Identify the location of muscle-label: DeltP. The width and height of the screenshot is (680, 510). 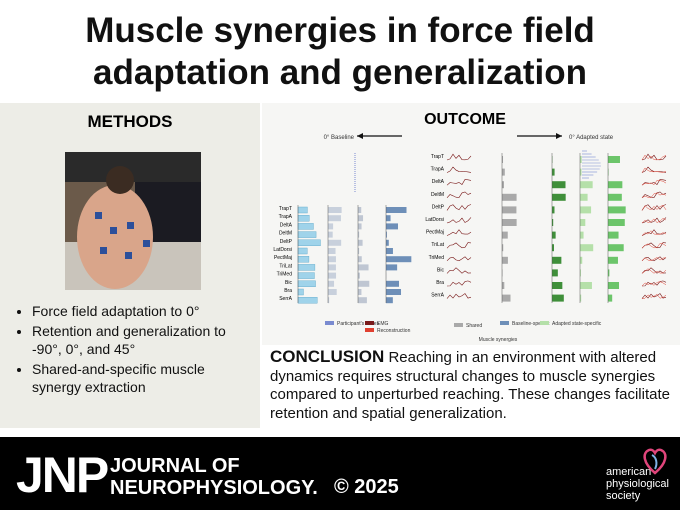
(286, 242).